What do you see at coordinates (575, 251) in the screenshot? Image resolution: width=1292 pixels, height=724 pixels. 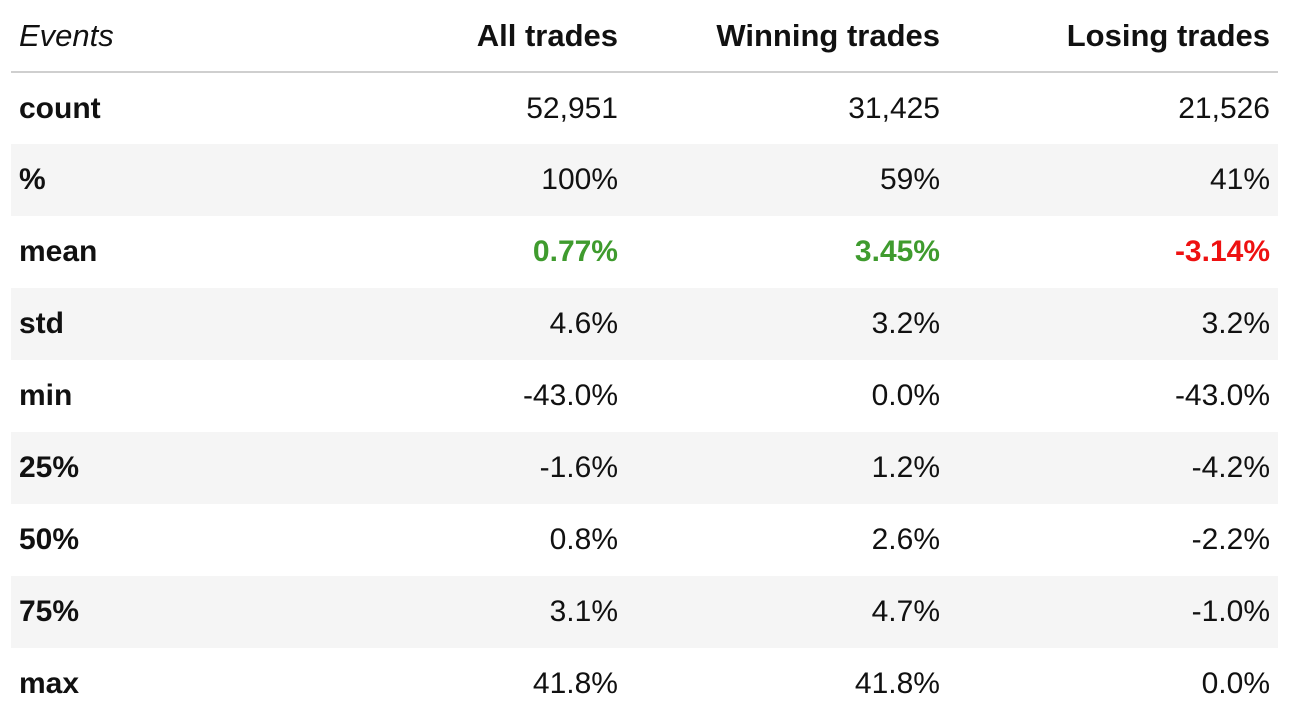 I see `cell-all-trades: 0.77%` at bounding box center [575, 251].